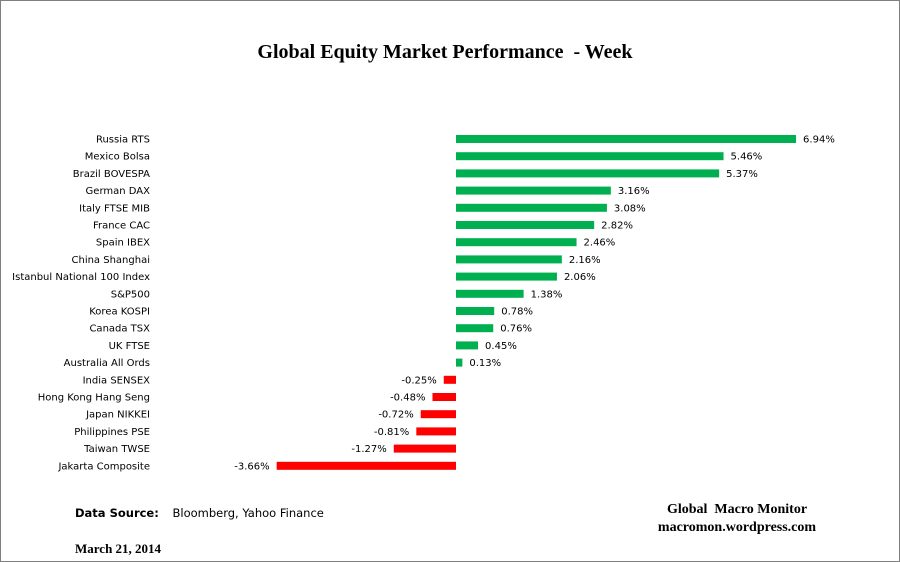 This screenshot has width=900, height=562. What do you see at coordinates (111, 260) in the screenshot?
I see `category-label-7: China Shanghai` at bounding box center [111, 260].